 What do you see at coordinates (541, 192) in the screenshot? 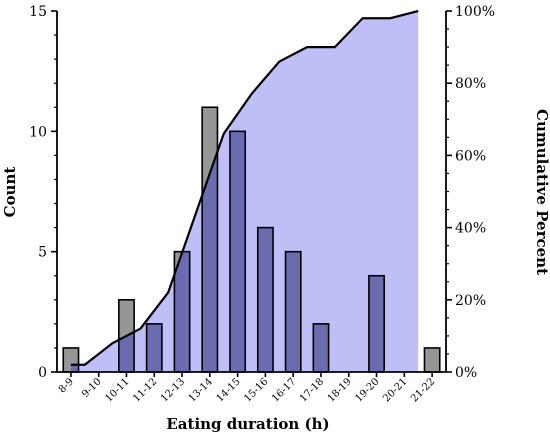
I see `y2-axis-title: Cumulative Percent` at bounding box center [541, 192].